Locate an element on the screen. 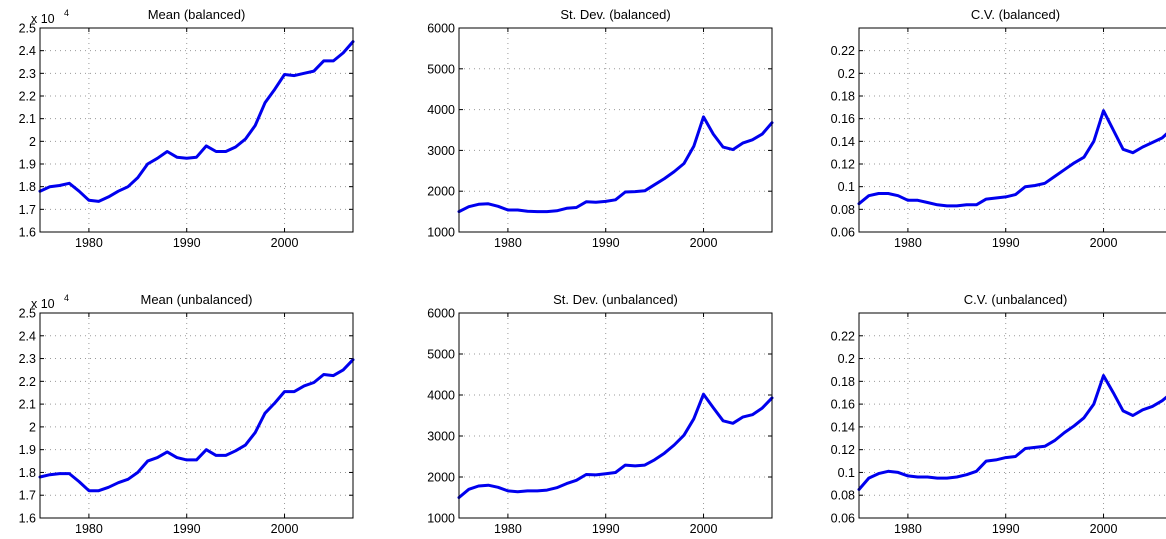 Image resolution: width=1166 pixels, height=539 pixels. y-tick-label: 1.6 is located at coordinates (27, 519).